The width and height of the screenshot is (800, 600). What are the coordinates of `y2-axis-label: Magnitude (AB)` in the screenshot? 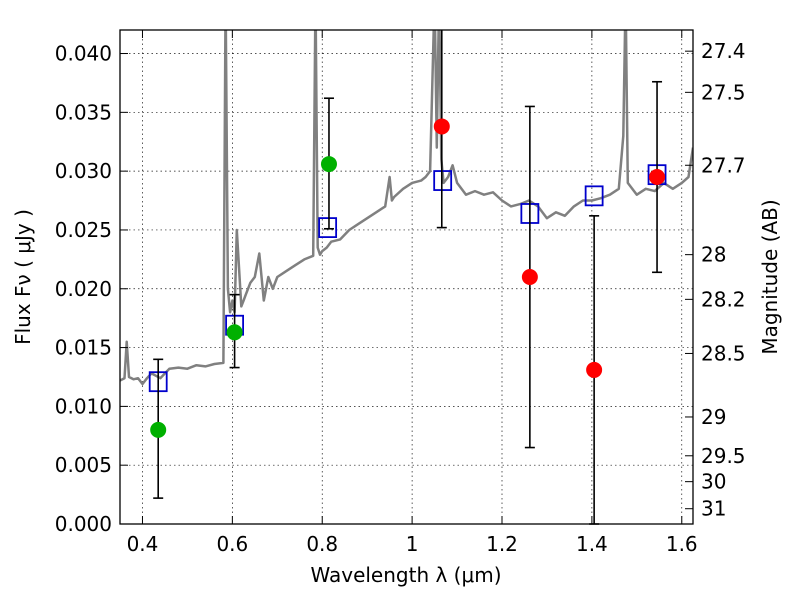 It's located at (770, 276).